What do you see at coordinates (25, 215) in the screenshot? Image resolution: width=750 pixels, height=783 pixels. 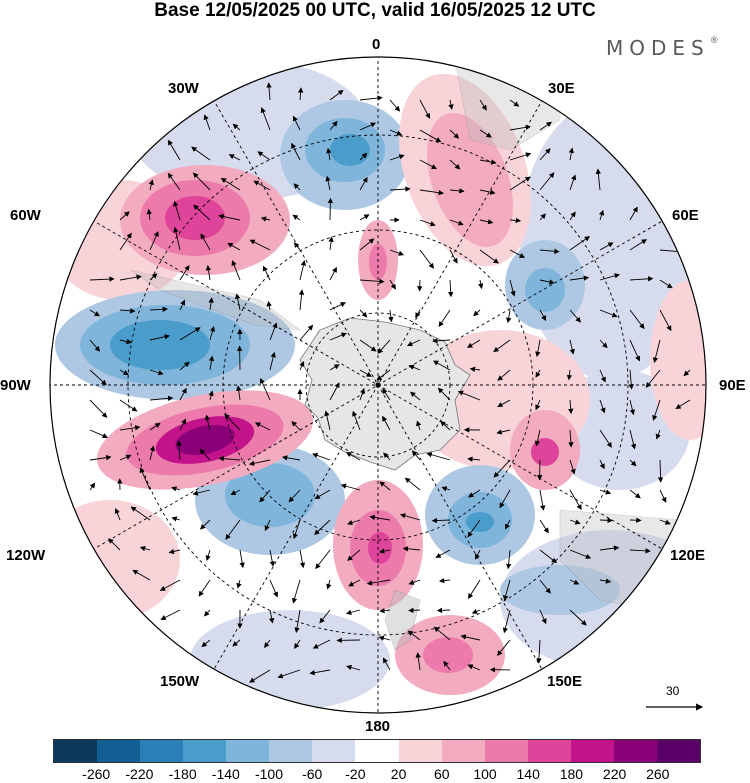 I see `lon-label-60w: 60W` at bounding box center [25, 215].